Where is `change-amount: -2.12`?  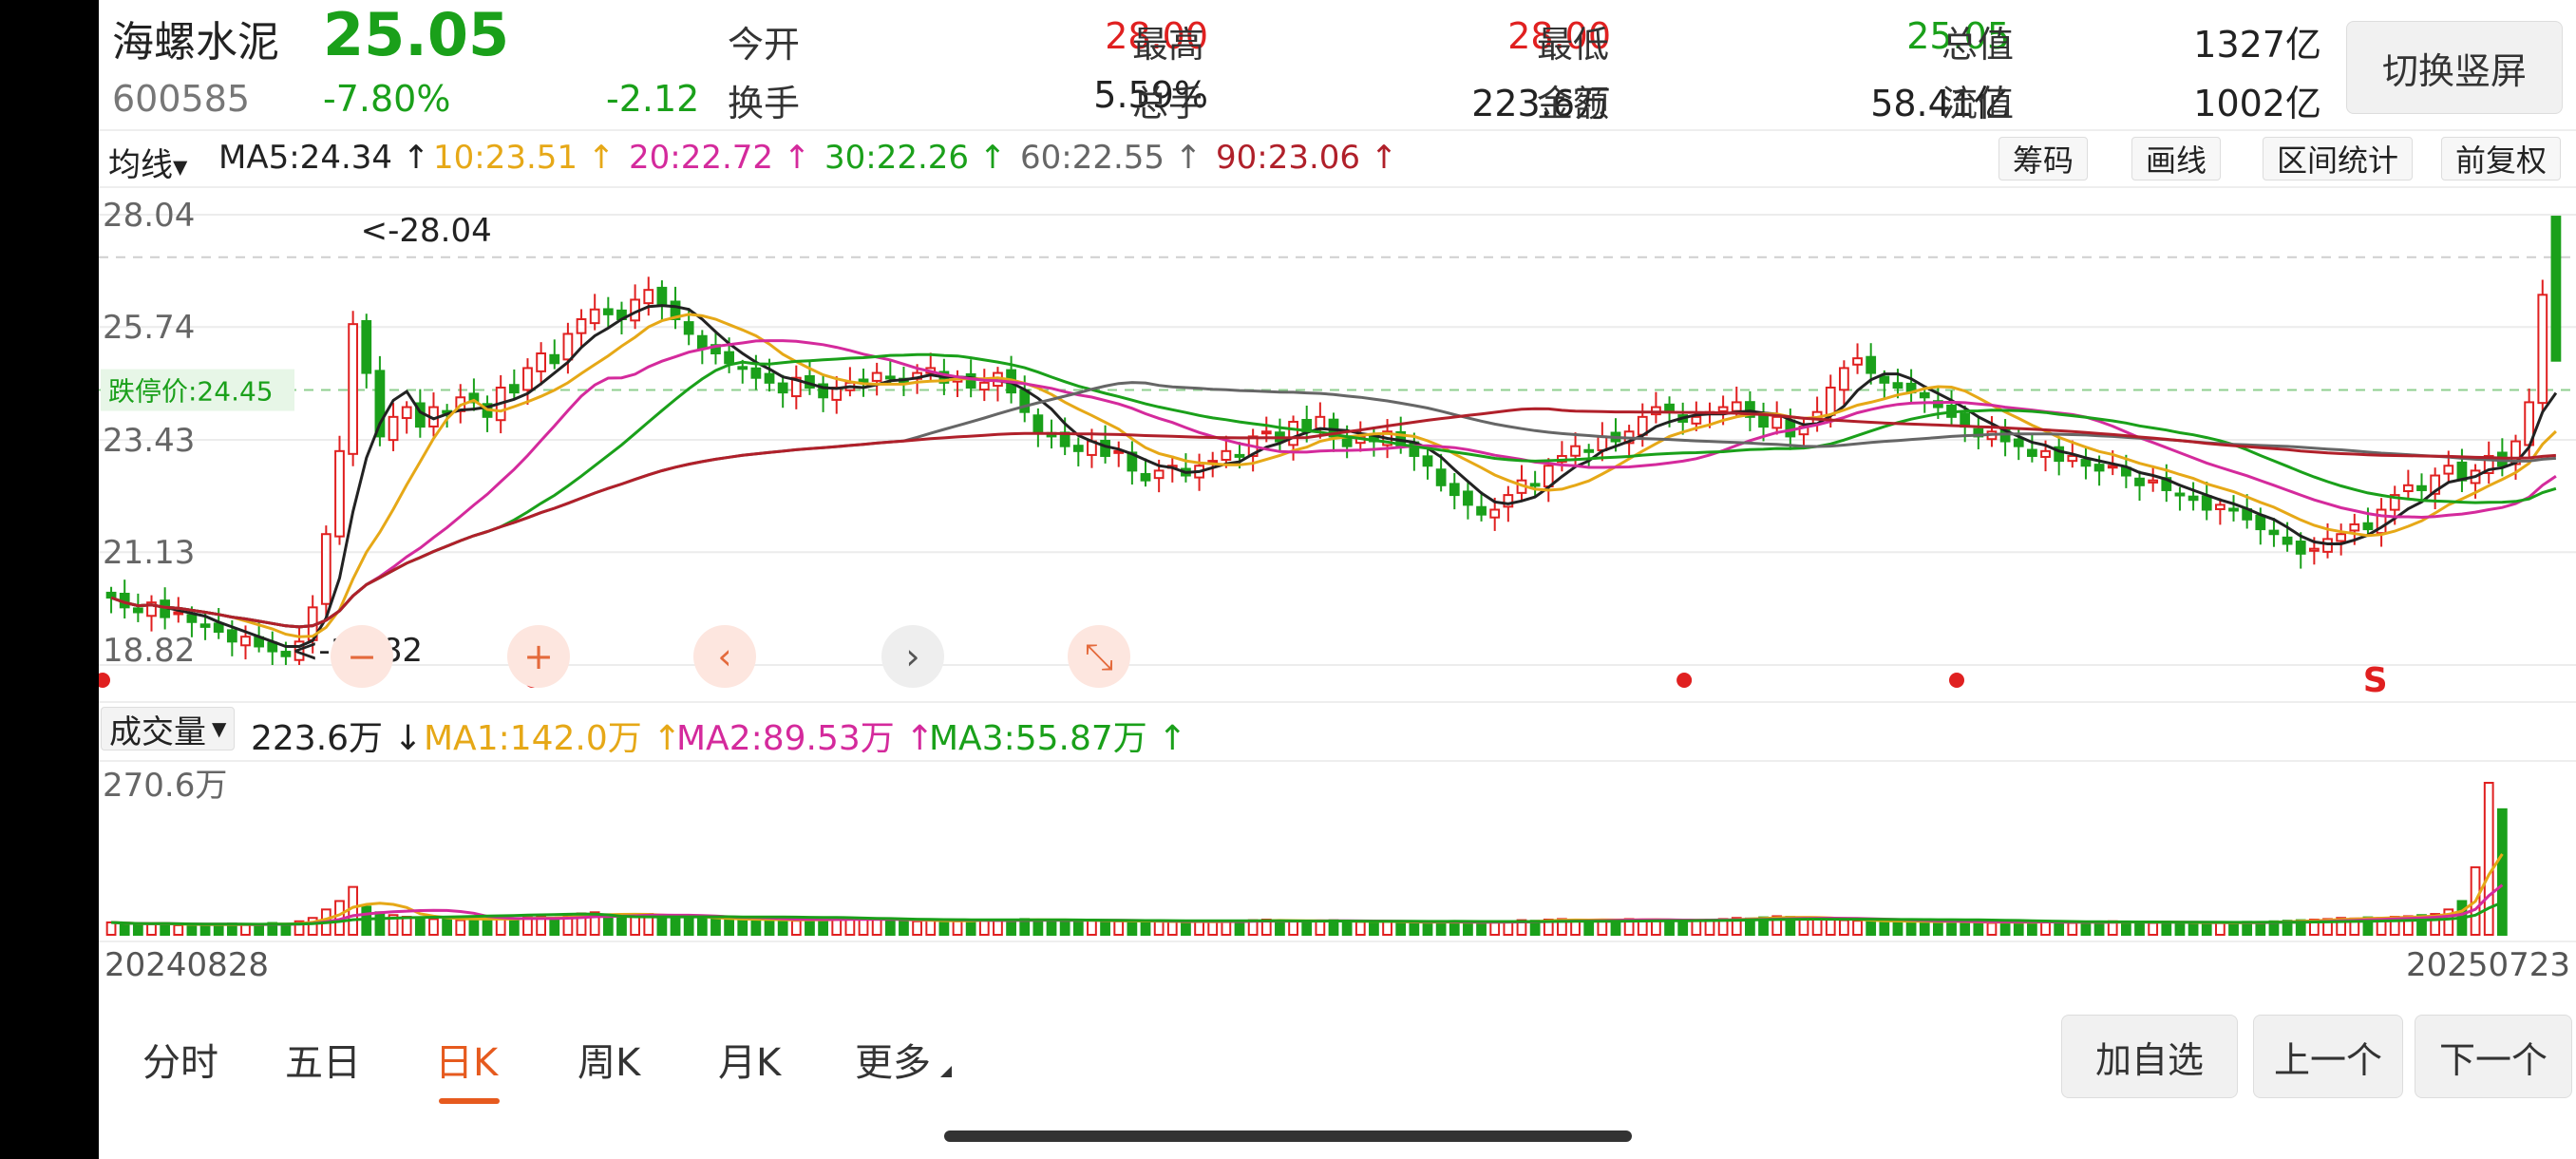
change-amount: -2.12 is located at coordinates (653, 99).